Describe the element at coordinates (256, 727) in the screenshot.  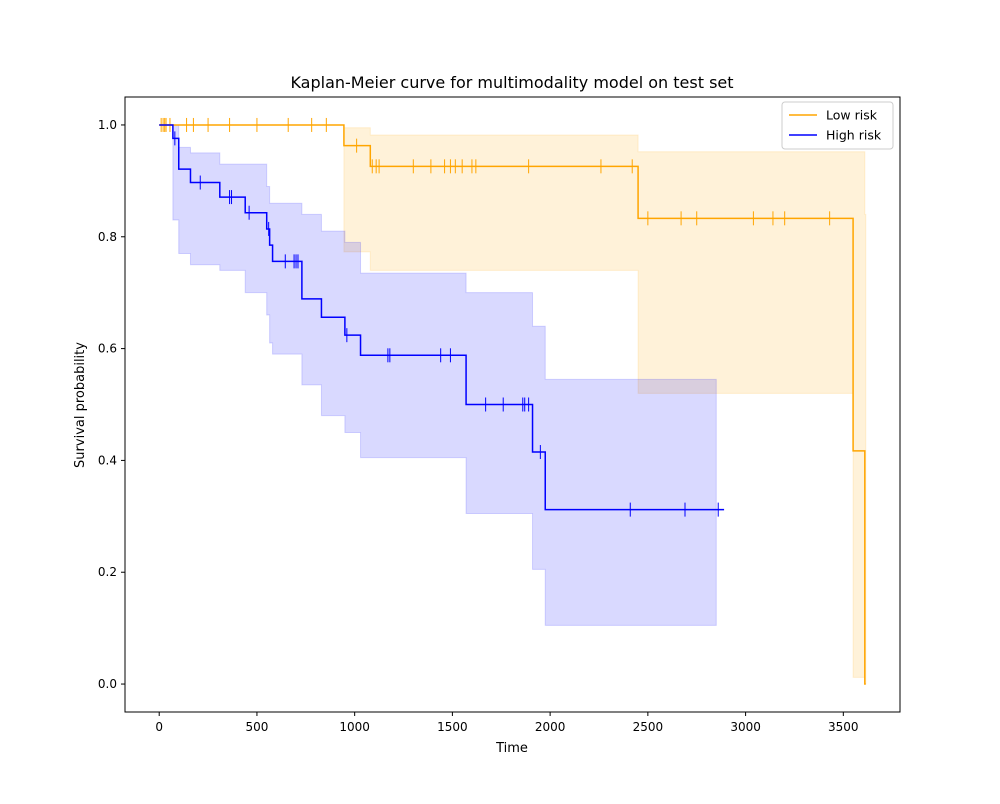
I see `x-tick-label: 500` at that location.